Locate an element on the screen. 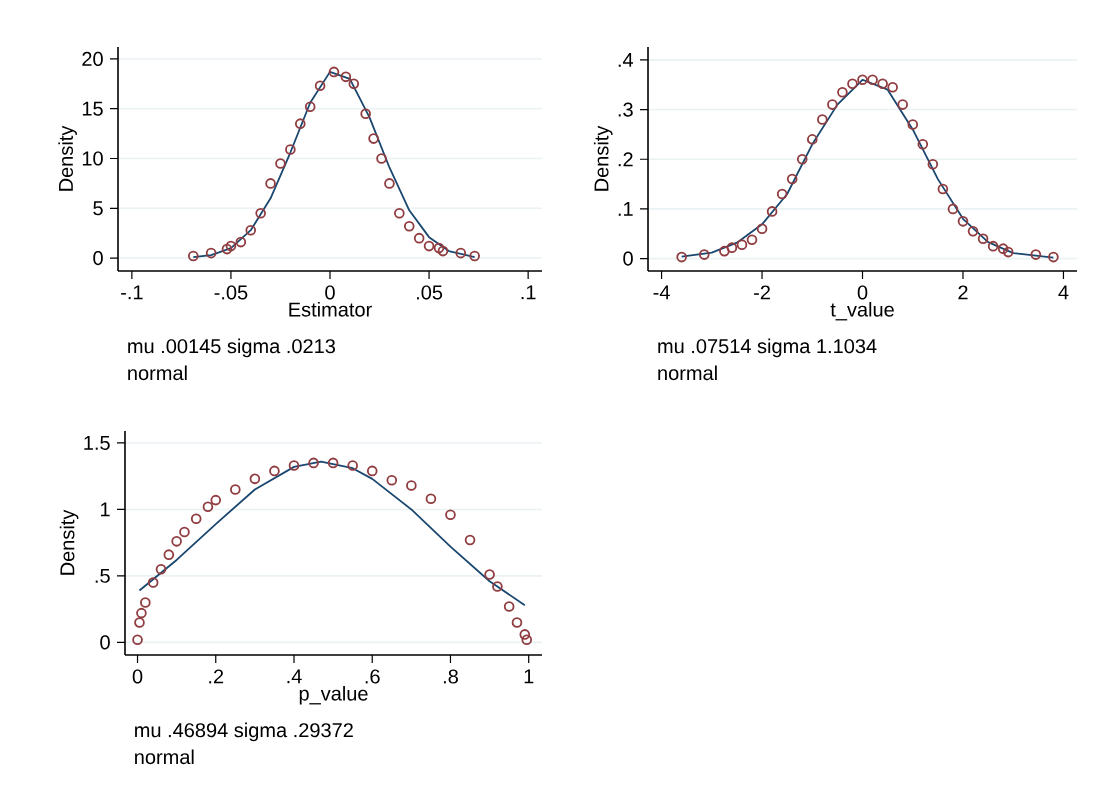 This screenshot has width=1113, height=809. y-tick-label: 1.5 is located at coordinates (97, 442).